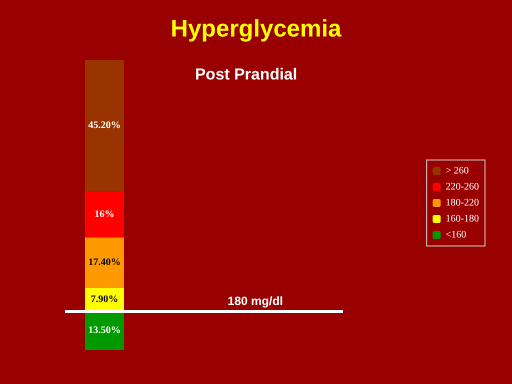 This screenshot has height=384, width=512. I want to click on legend-label: <160, so click(456, 235).